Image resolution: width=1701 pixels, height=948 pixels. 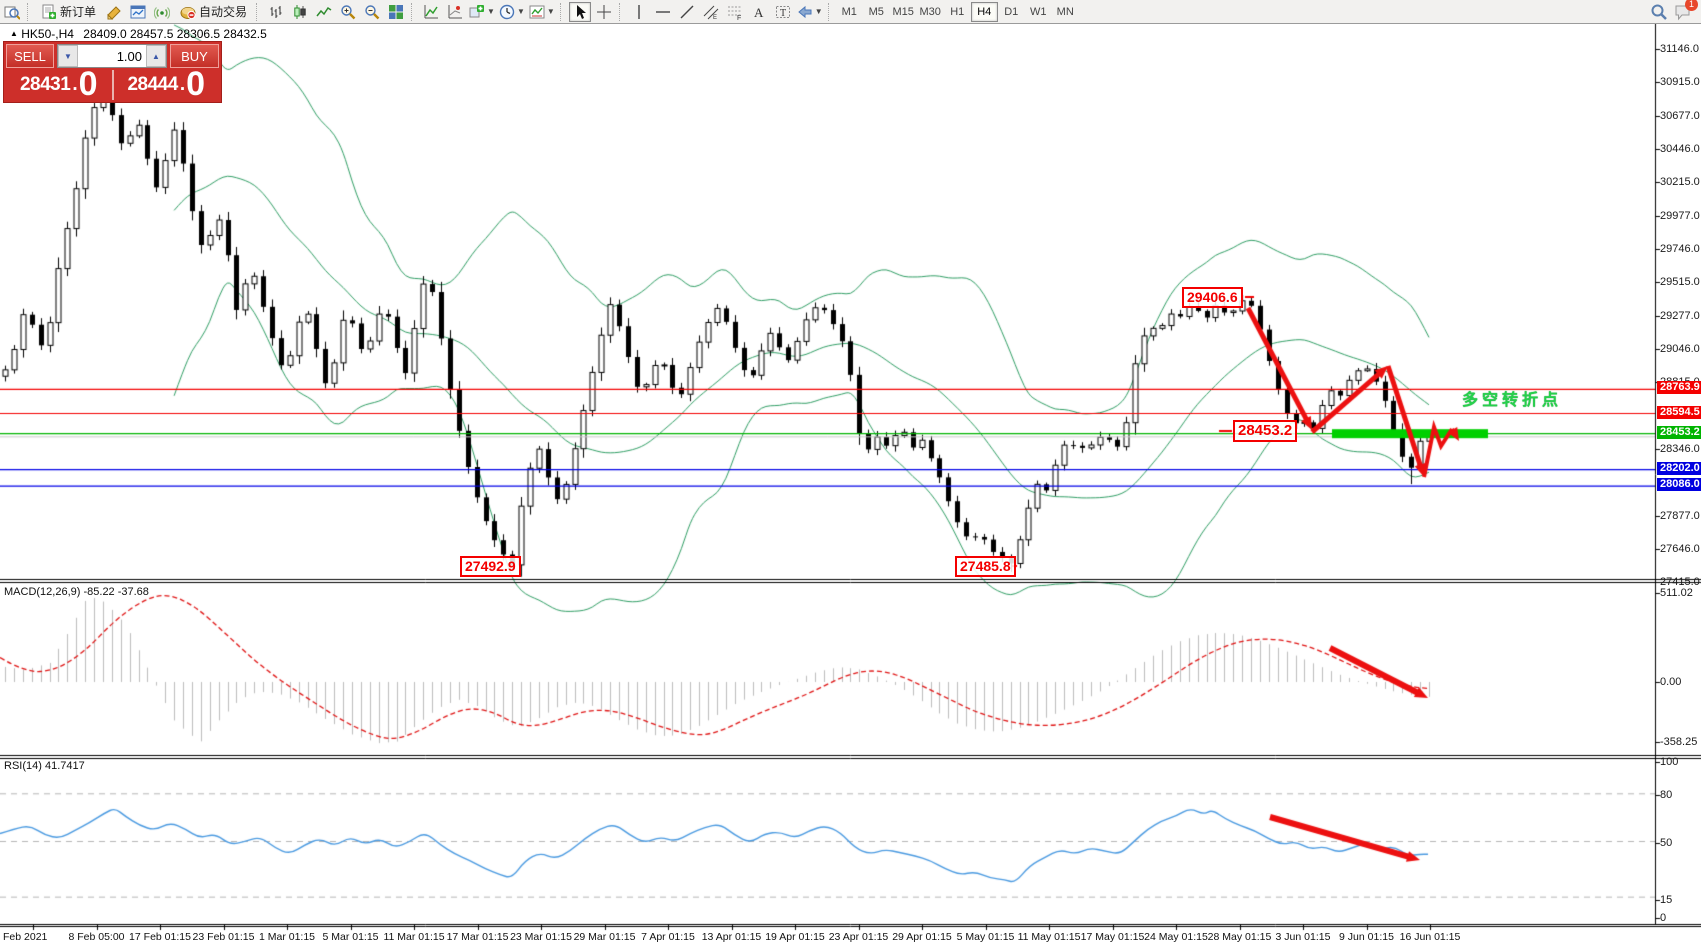 I want to click on price-axis-tick: 30677.0, so click(x=1680, y=116).